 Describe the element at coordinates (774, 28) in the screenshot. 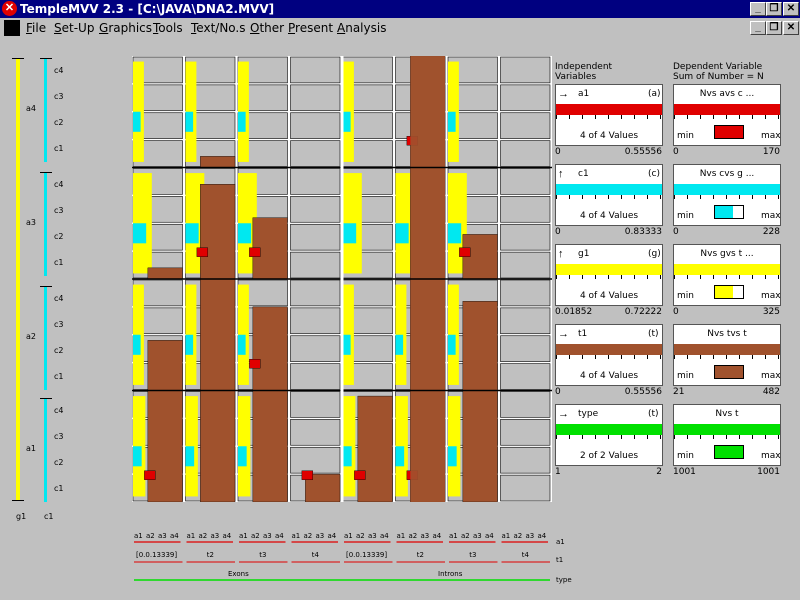

I see `doc-restore-button: ❐` at that location.